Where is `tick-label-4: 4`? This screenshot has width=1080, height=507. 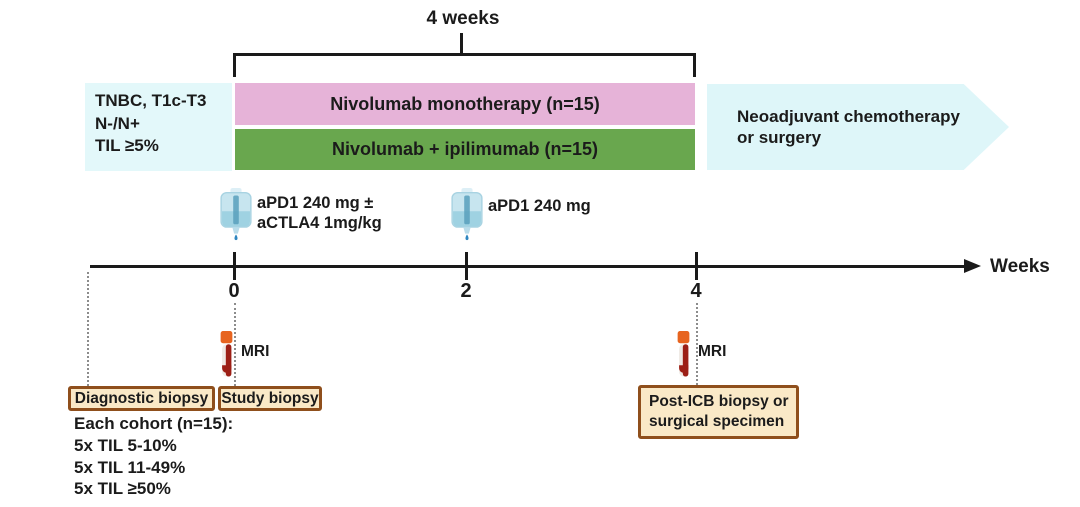 tick-label-4: 4 is located at coordinates (696, 291).